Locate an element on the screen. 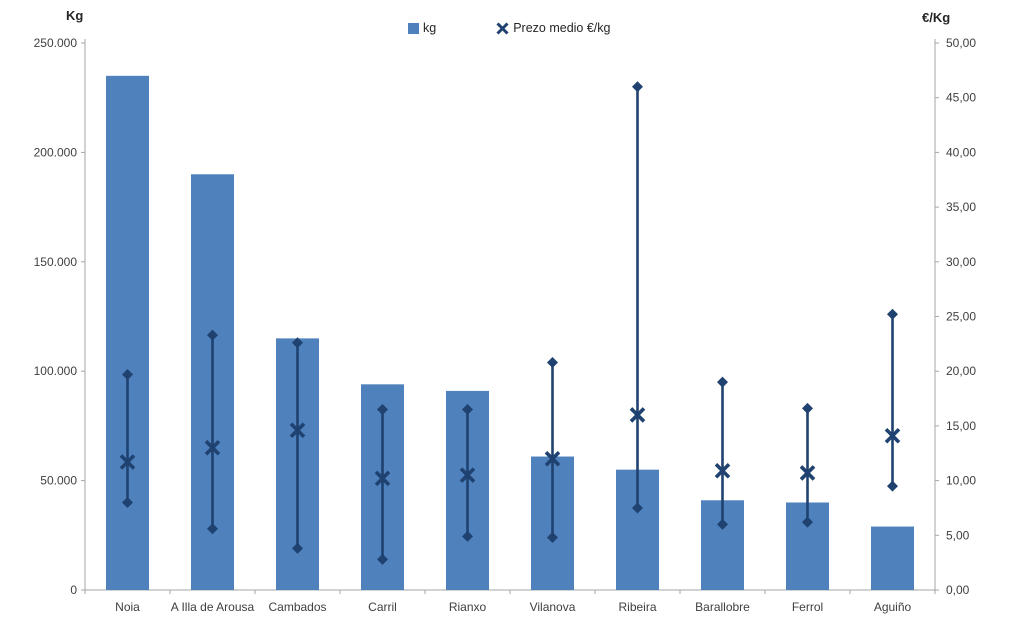 This screenshot has width=1014, height=618. category-label: Ribeira is located at coordinates (637, 607).